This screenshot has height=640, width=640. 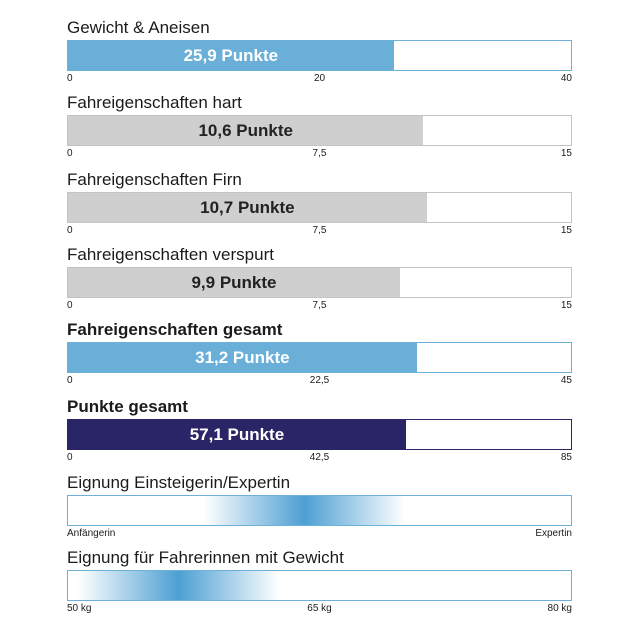 What do you see at coordinates (566, 78) in the screenshot?
I see `tick-label: 40` at bounding box center [566, 78].